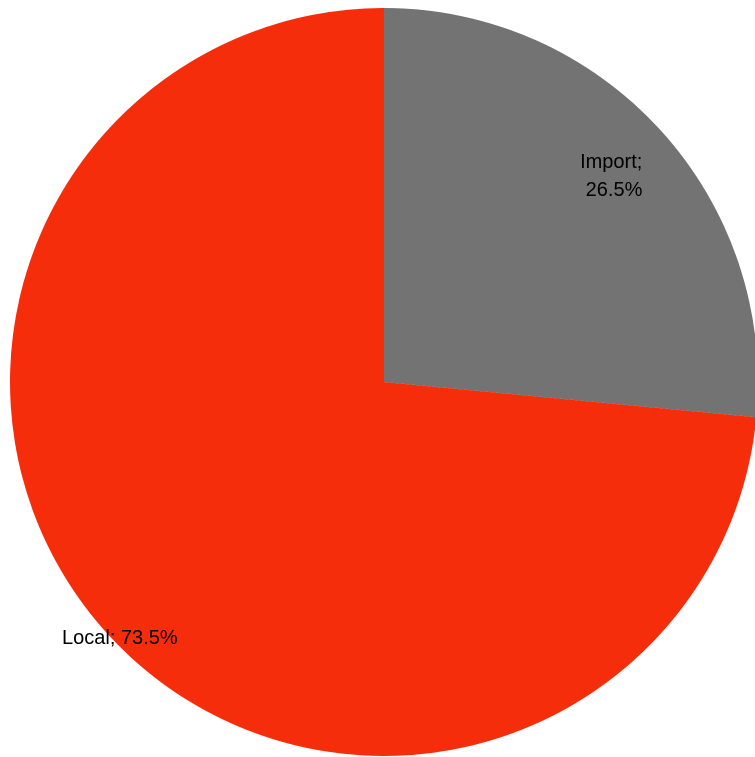 Image resolution: width=755 pixels, height=757 pixels. What do you see at coordinates (614, 190) in the screenshot?
I see `import-label-percent: 26.5%` at bounding box center [614, 190].